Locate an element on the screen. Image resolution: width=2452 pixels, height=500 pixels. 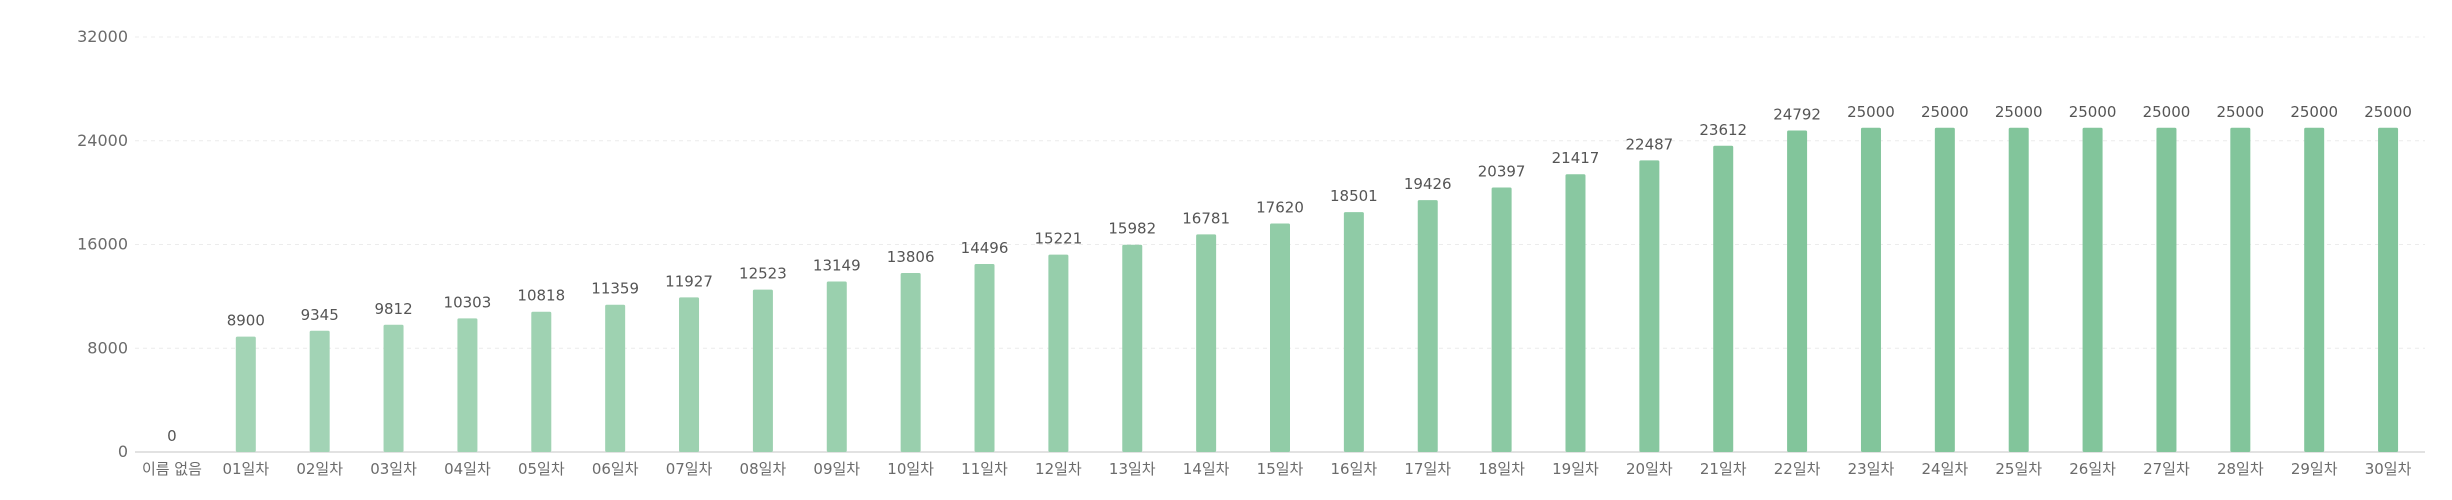
data-label: 10303 is located at coordinates (468, 302).